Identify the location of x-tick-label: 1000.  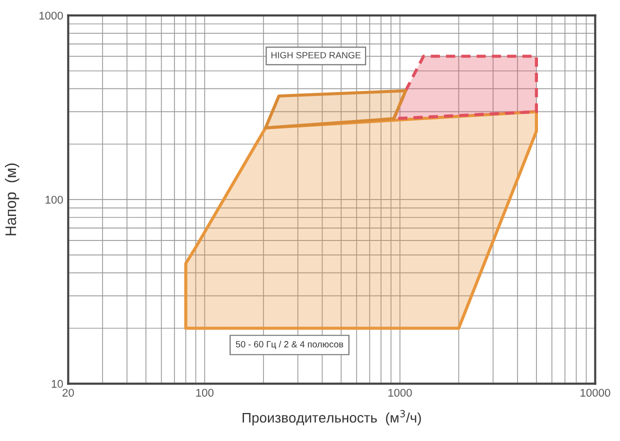
(400, 392).